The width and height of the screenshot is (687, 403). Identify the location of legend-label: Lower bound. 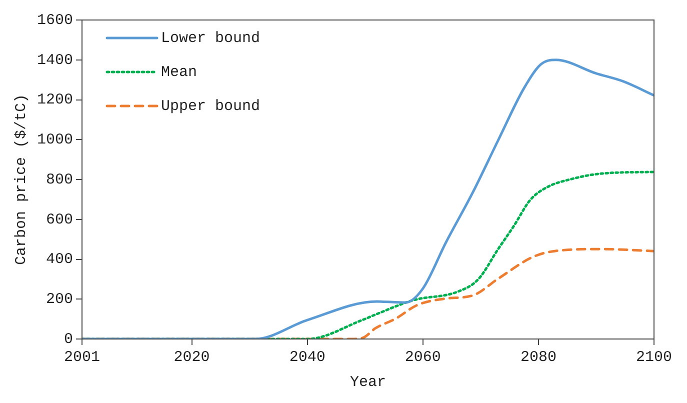
(210, 38).